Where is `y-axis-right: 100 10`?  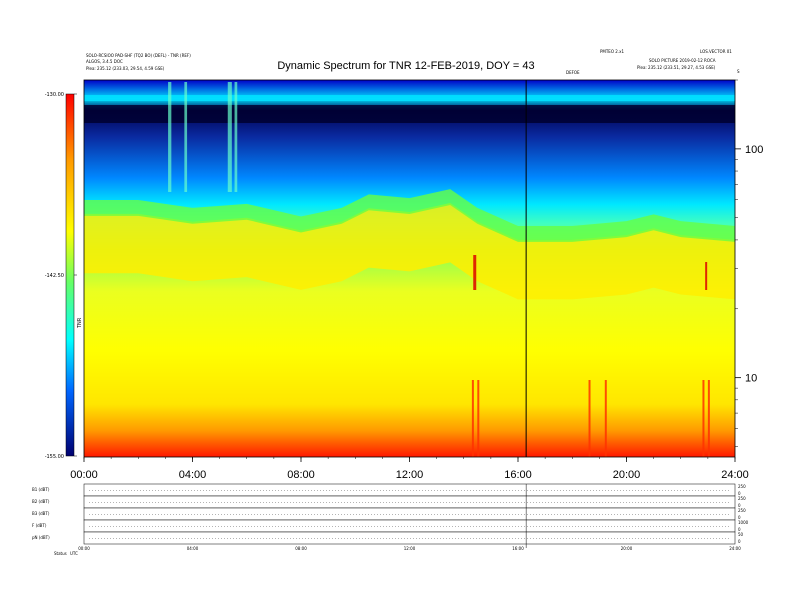 y-axis-right: 100 10 is located at coordinates (749, 263).